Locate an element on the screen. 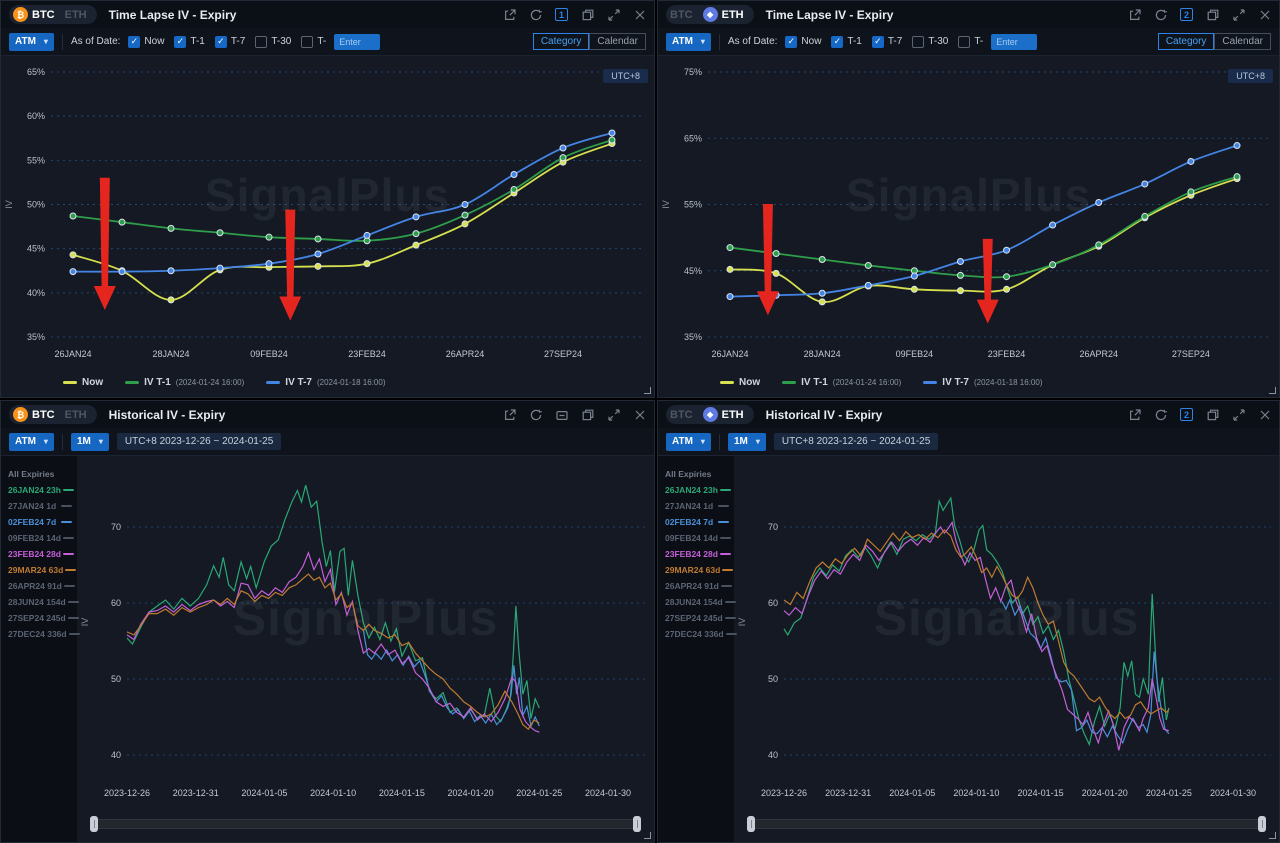 This screenshot has height=843, width=1280. expiry-item: All Expiries is located at coordinates (696, 474).